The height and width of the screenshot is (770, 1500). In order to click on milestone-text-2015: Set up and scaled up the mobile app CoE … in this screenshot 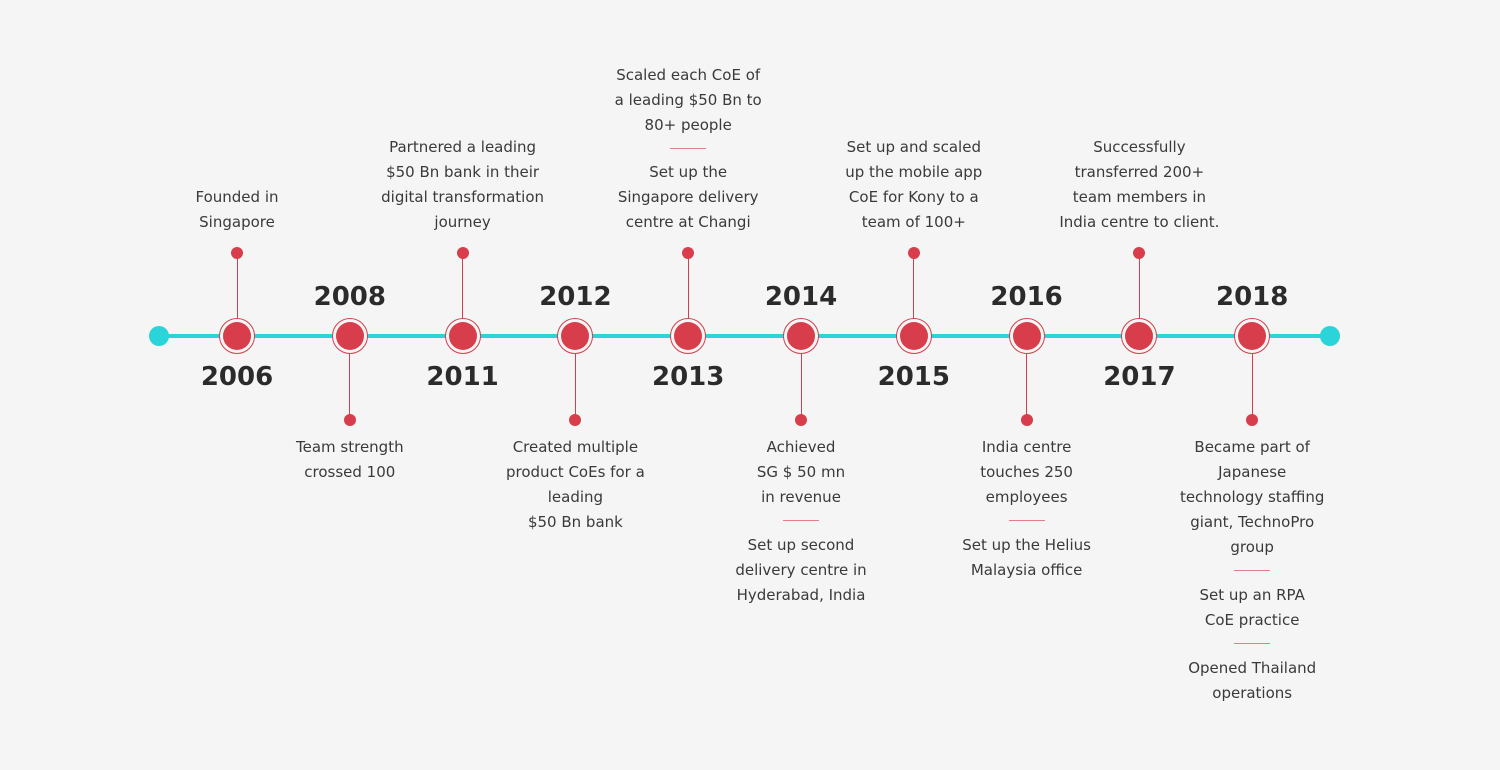, I will do `click(914, 184)`.